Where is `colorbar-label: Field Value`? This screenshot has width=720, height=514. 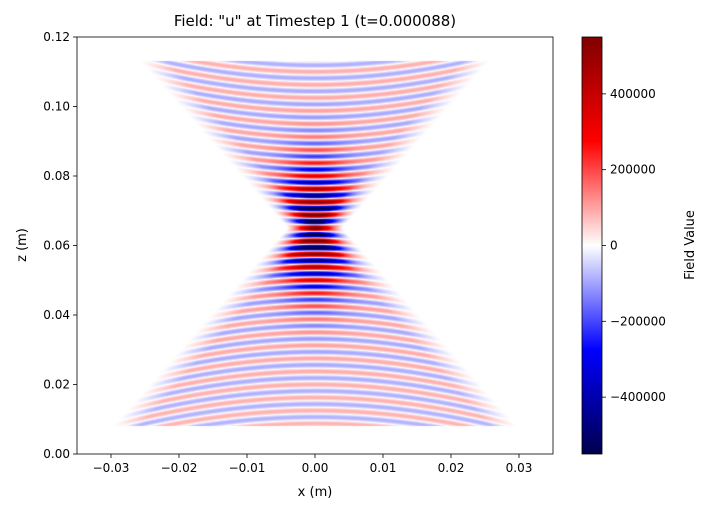 colorbar-label: Field Value is located at coordinates (690, 245).